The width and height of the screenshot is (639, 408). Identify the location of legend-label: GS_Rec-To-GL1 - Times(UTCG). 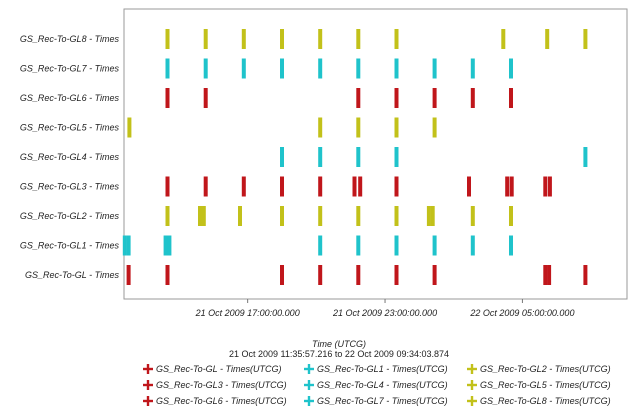
(382, 369).